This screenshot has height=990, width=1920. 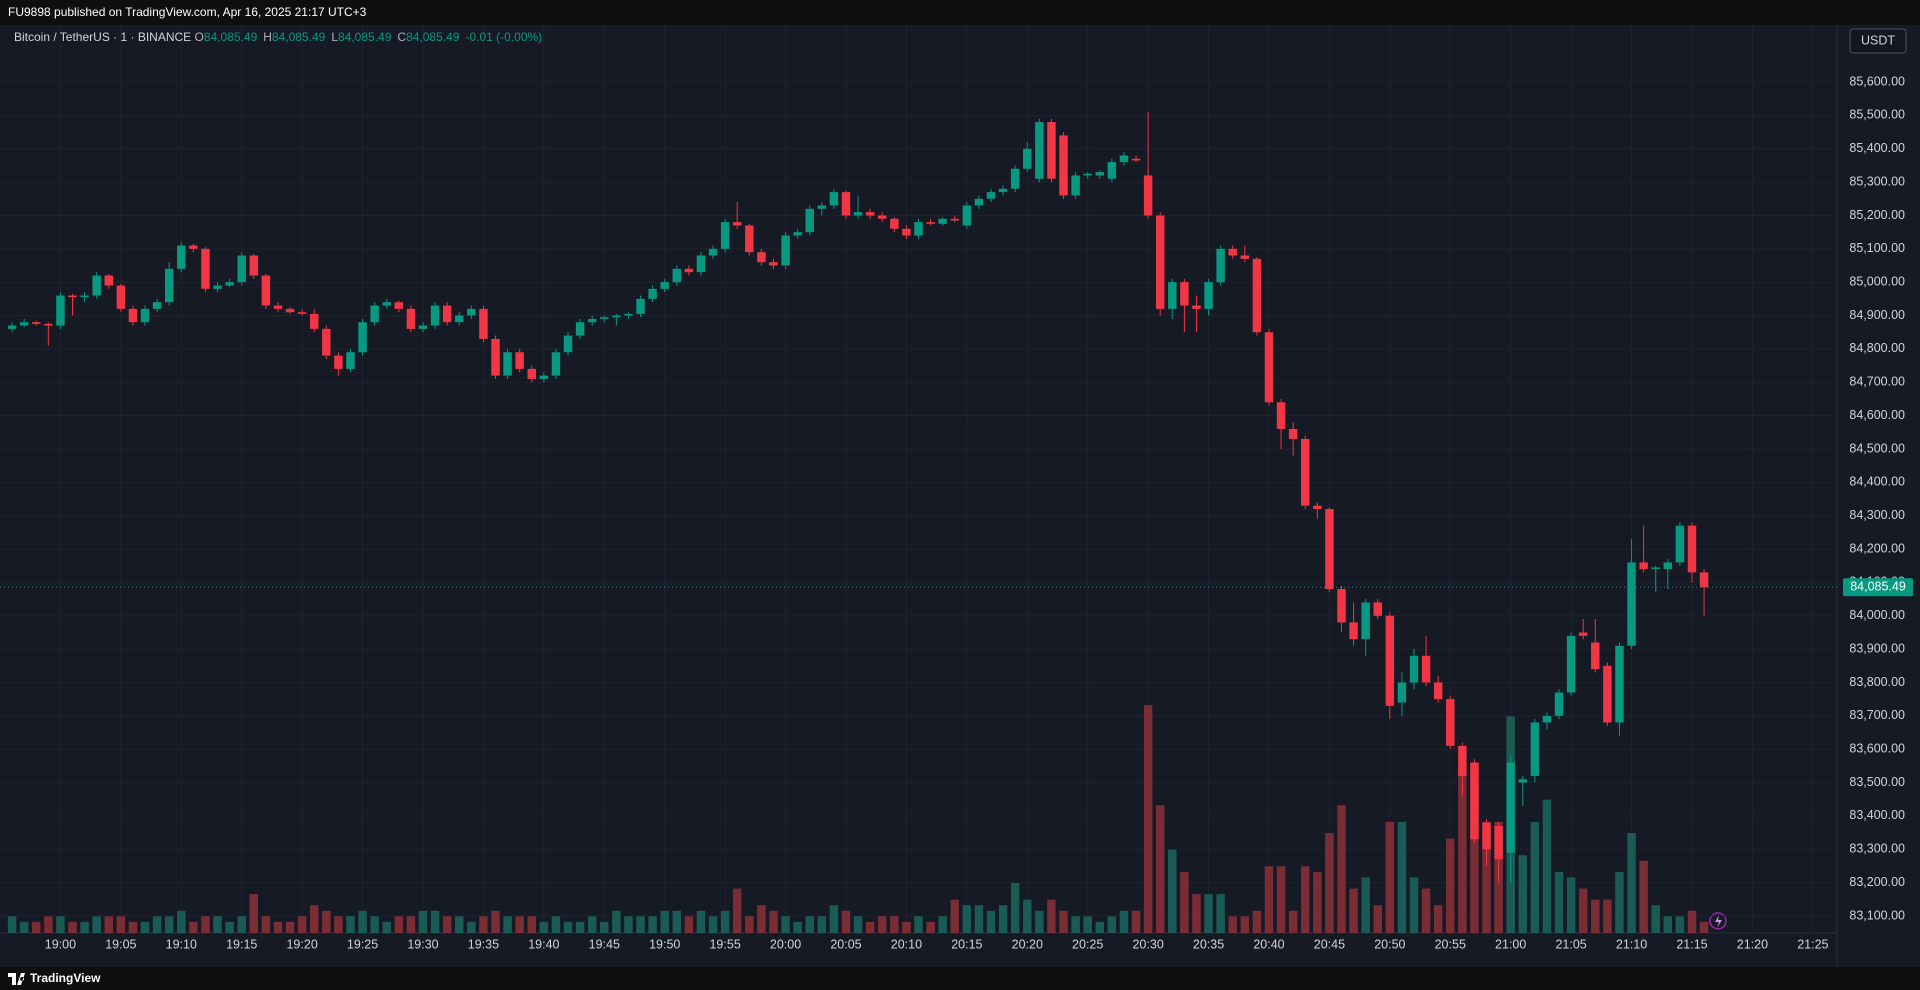 I want to click on y-tick-label: 85,300.00, so click(x=1877, y=181).